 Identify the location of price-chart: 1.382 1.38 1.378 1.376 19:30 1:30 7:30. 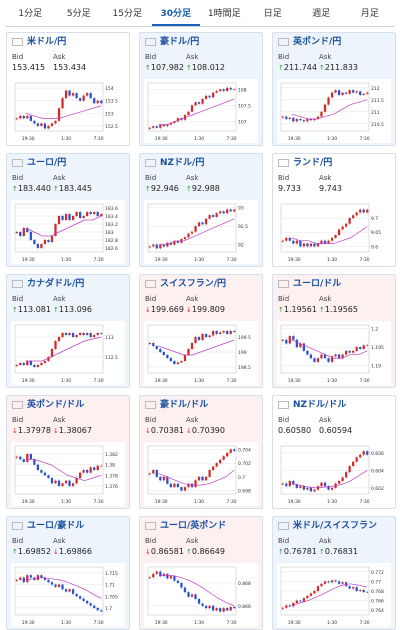
(68, 474).